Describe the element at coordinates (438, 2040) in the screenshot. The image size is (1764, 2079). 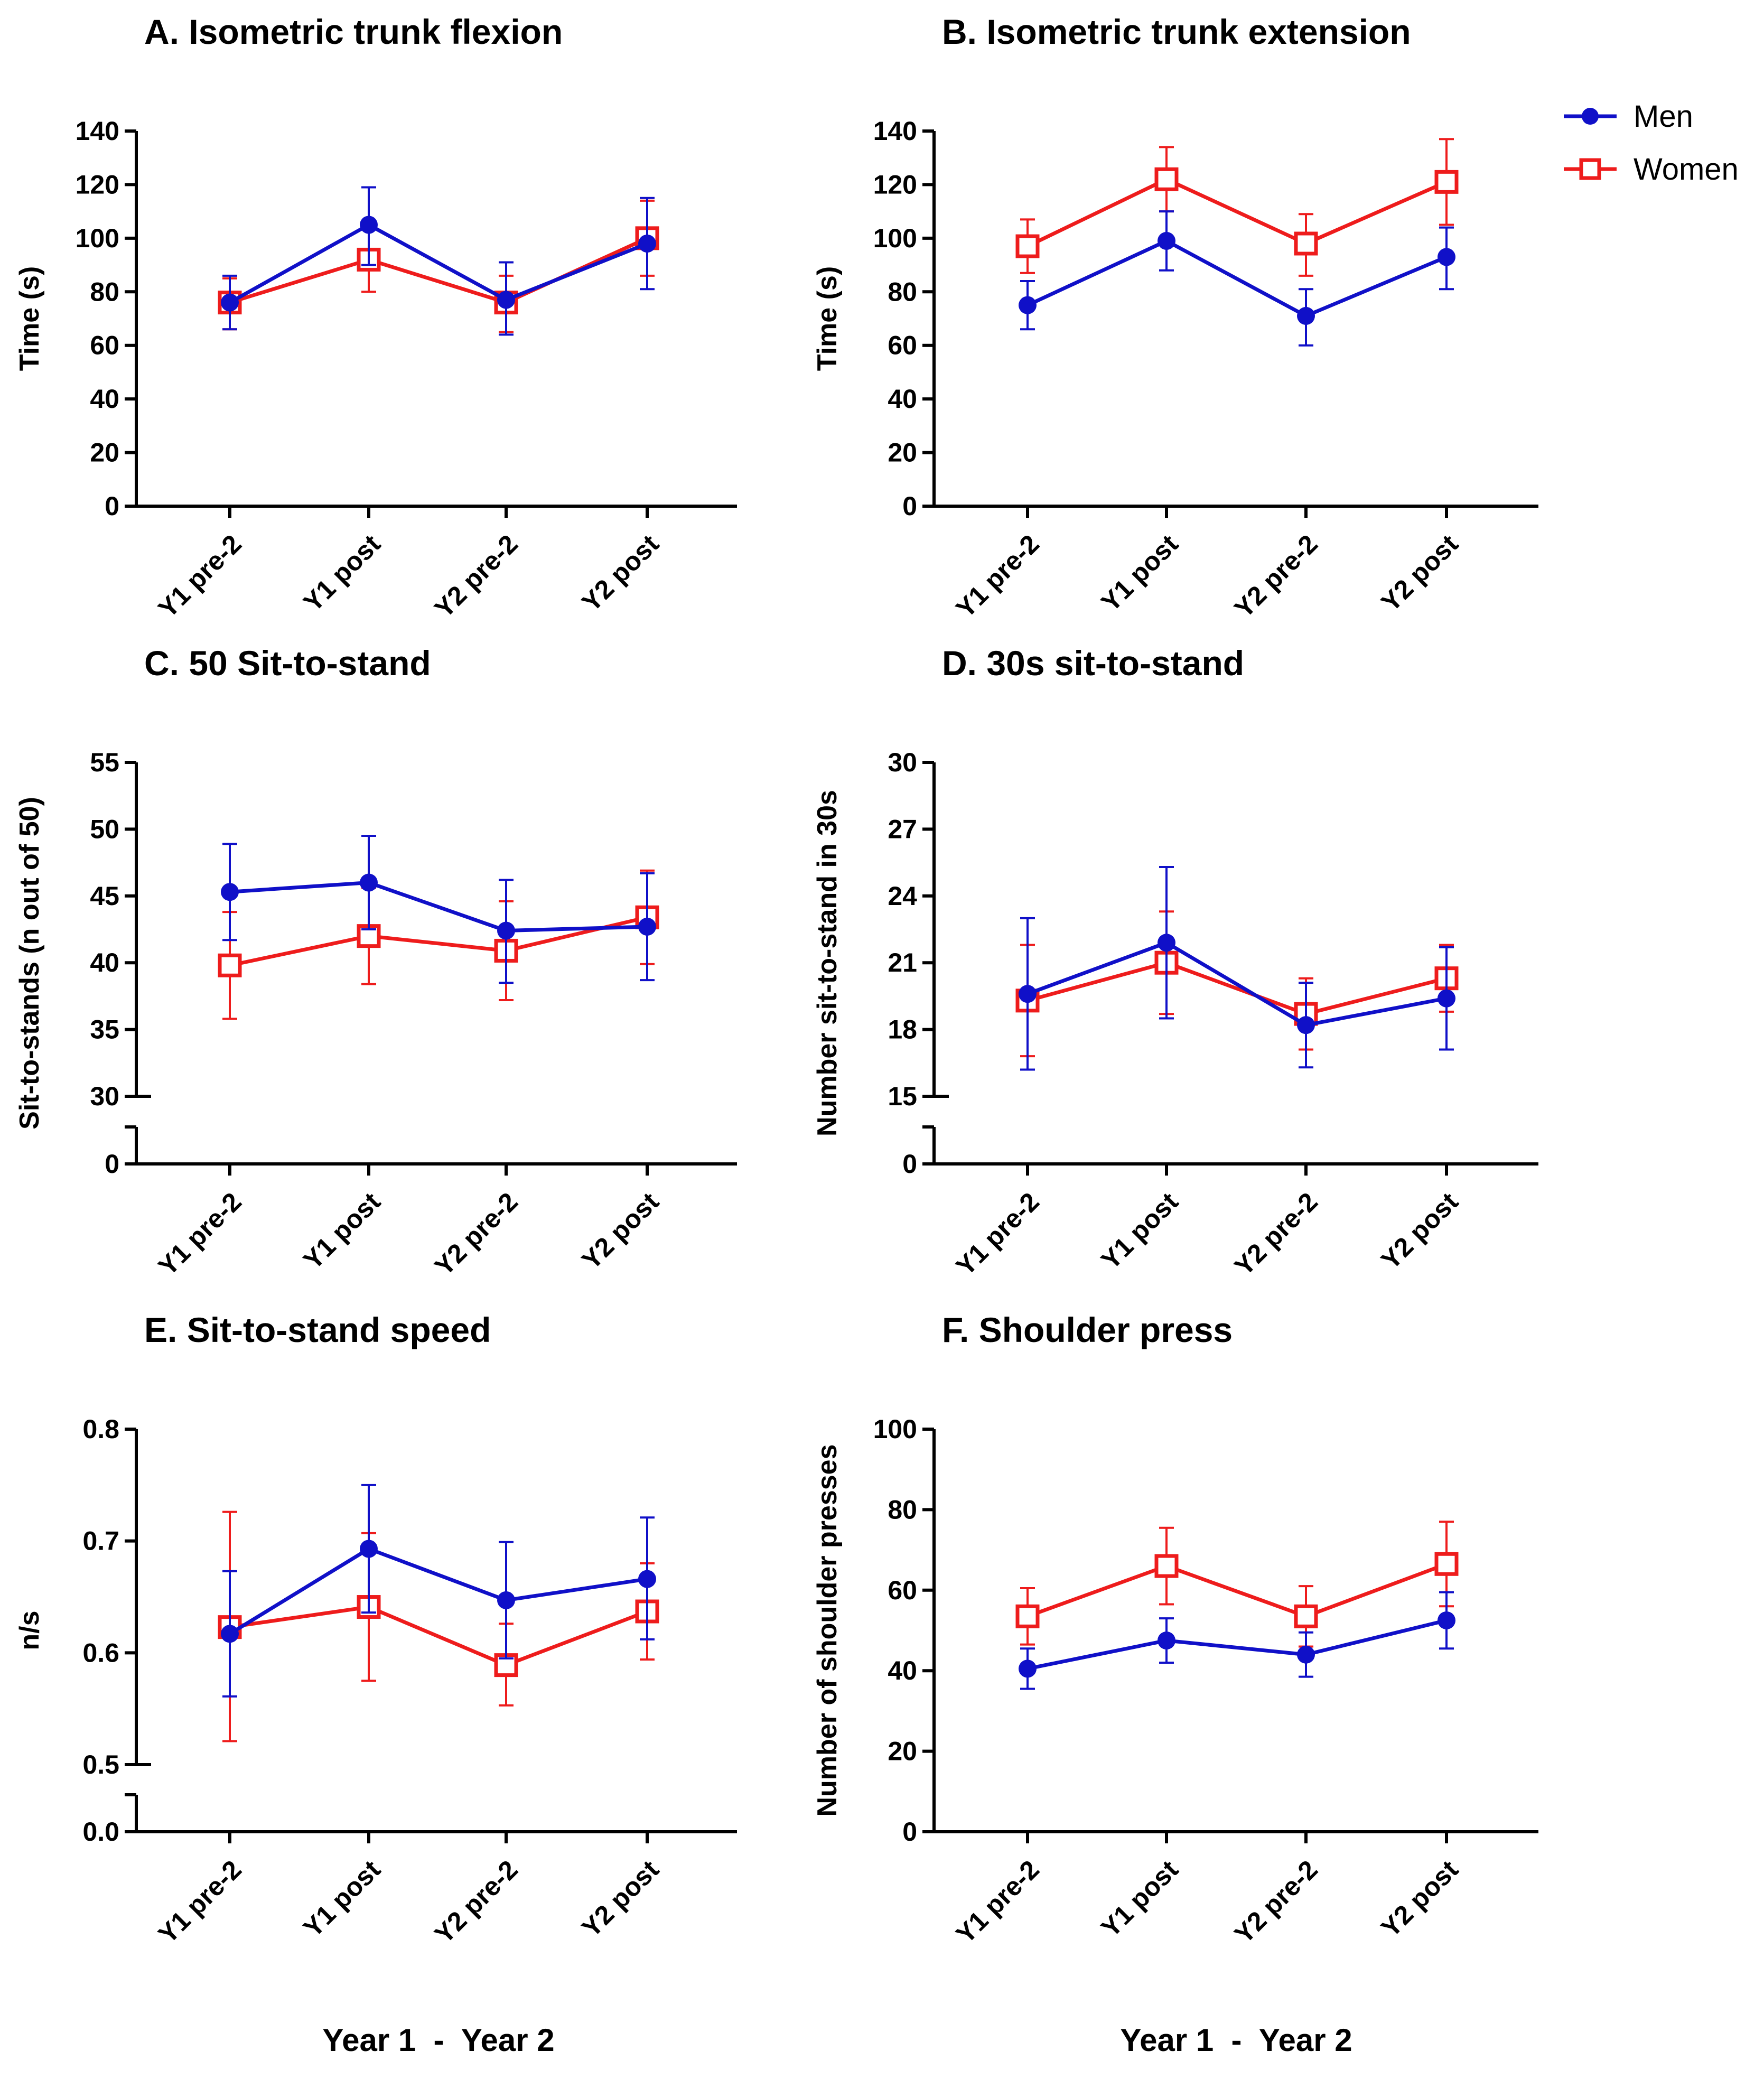
I see `x-axis-label-left: Year 1 - Year 2` at that location.